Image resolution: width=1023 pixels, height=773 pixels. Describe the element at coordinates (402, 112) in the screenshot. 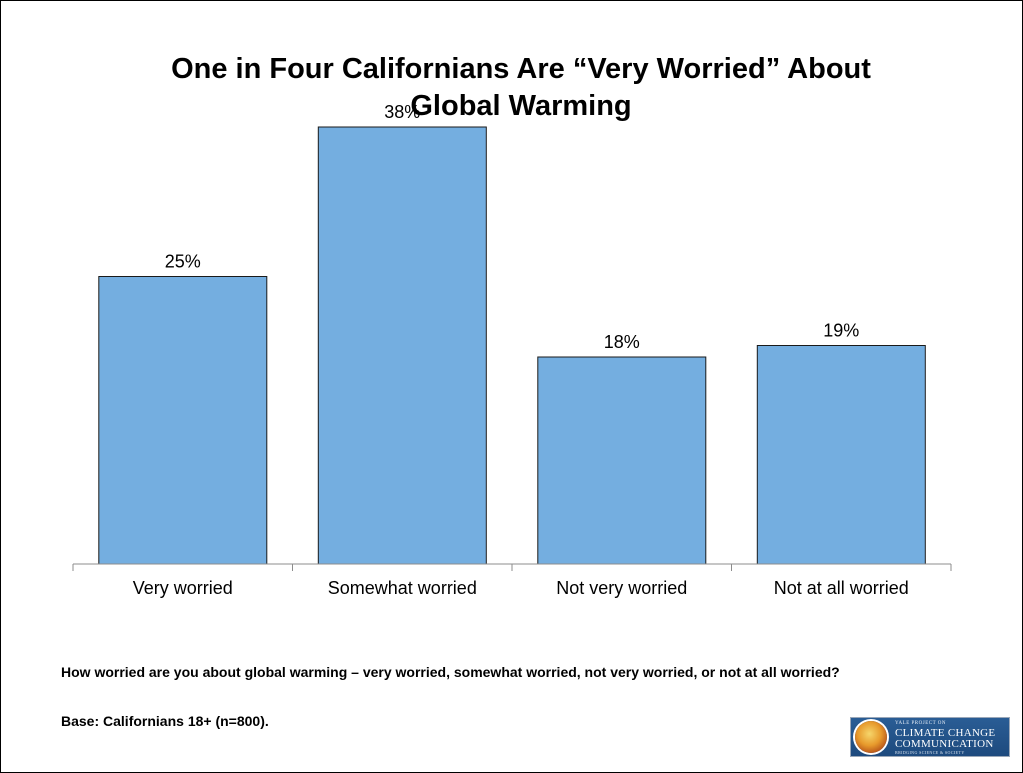

I see `data-label: 38%` at that location.